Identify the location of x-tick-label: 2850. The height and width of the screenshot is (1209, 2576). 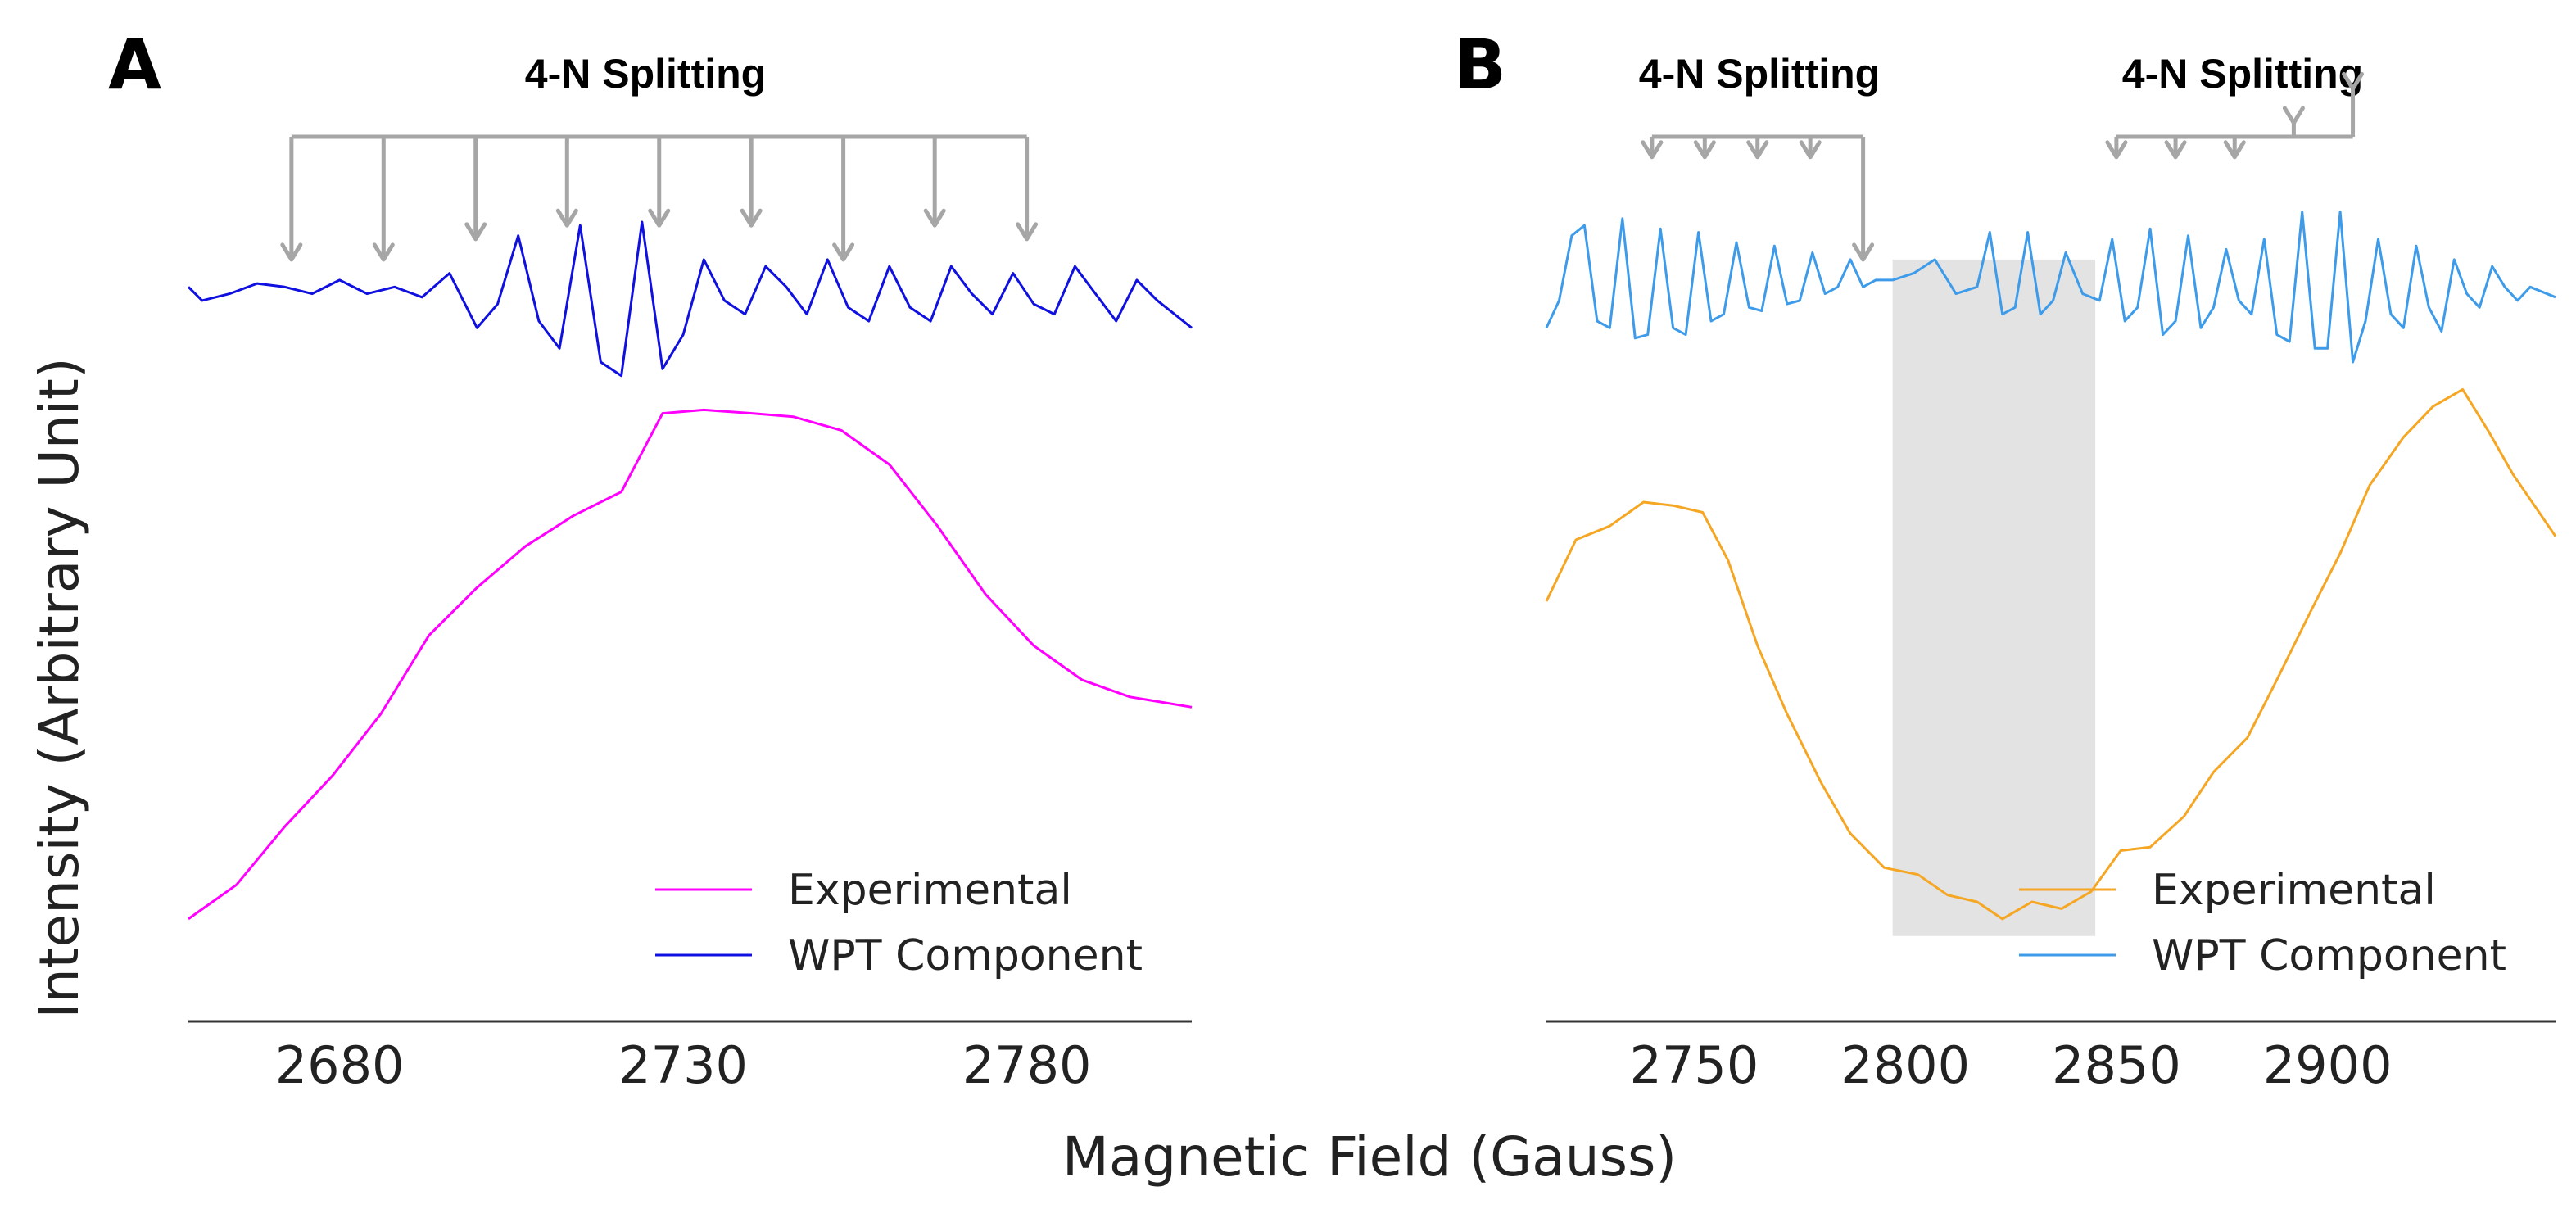
(2116, 1065).